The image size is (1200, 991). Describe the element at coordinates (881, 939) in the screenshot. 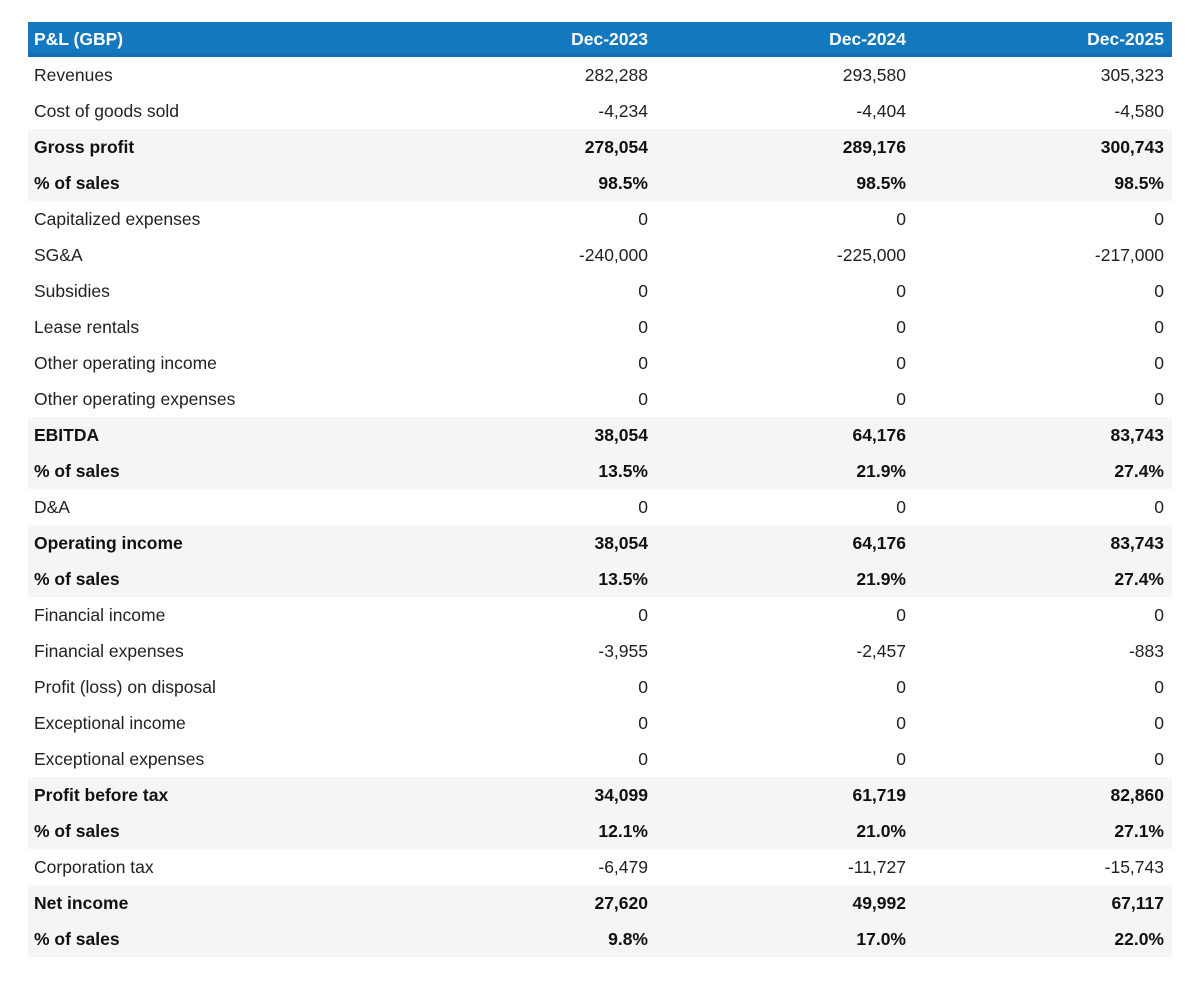

I see `cell-value: 17.0%` at that location.